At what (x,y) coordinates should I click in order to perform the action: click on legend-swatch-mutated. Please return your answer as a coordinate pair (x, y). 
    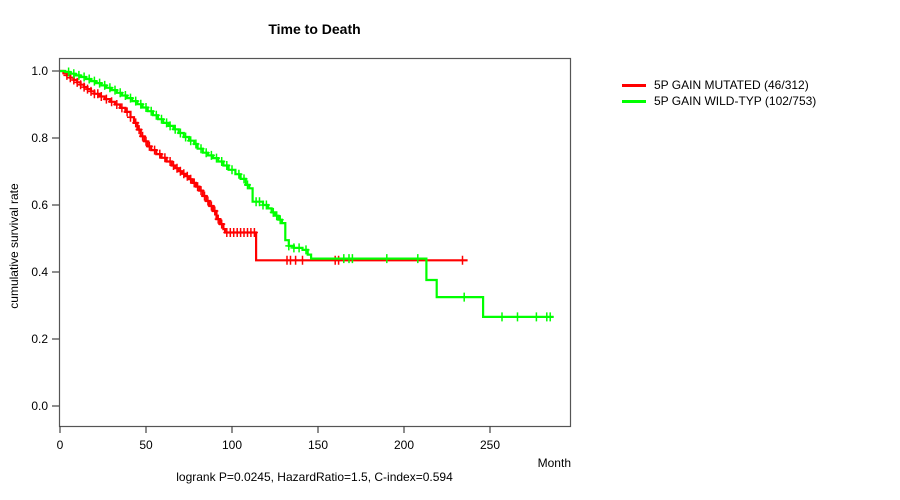
    Looking at the image, I should click on (634, 85).